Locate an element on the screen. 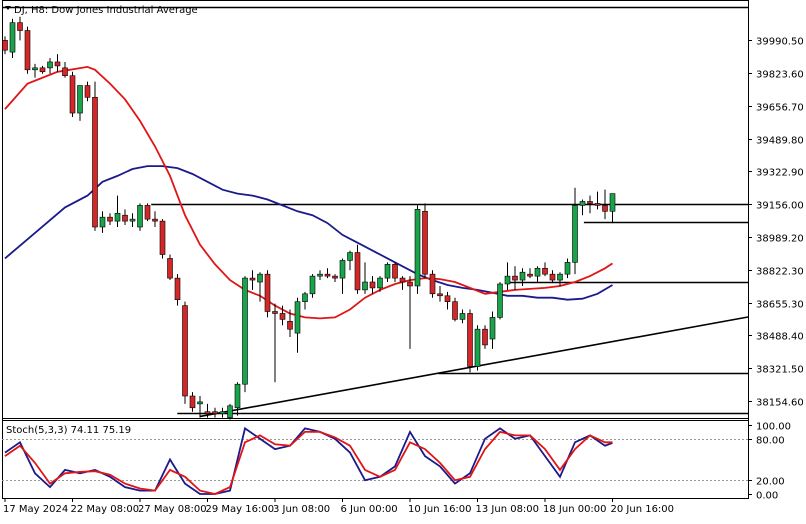  time-tick-label: 27 May 08:00 is located at coordinates (172, 509).